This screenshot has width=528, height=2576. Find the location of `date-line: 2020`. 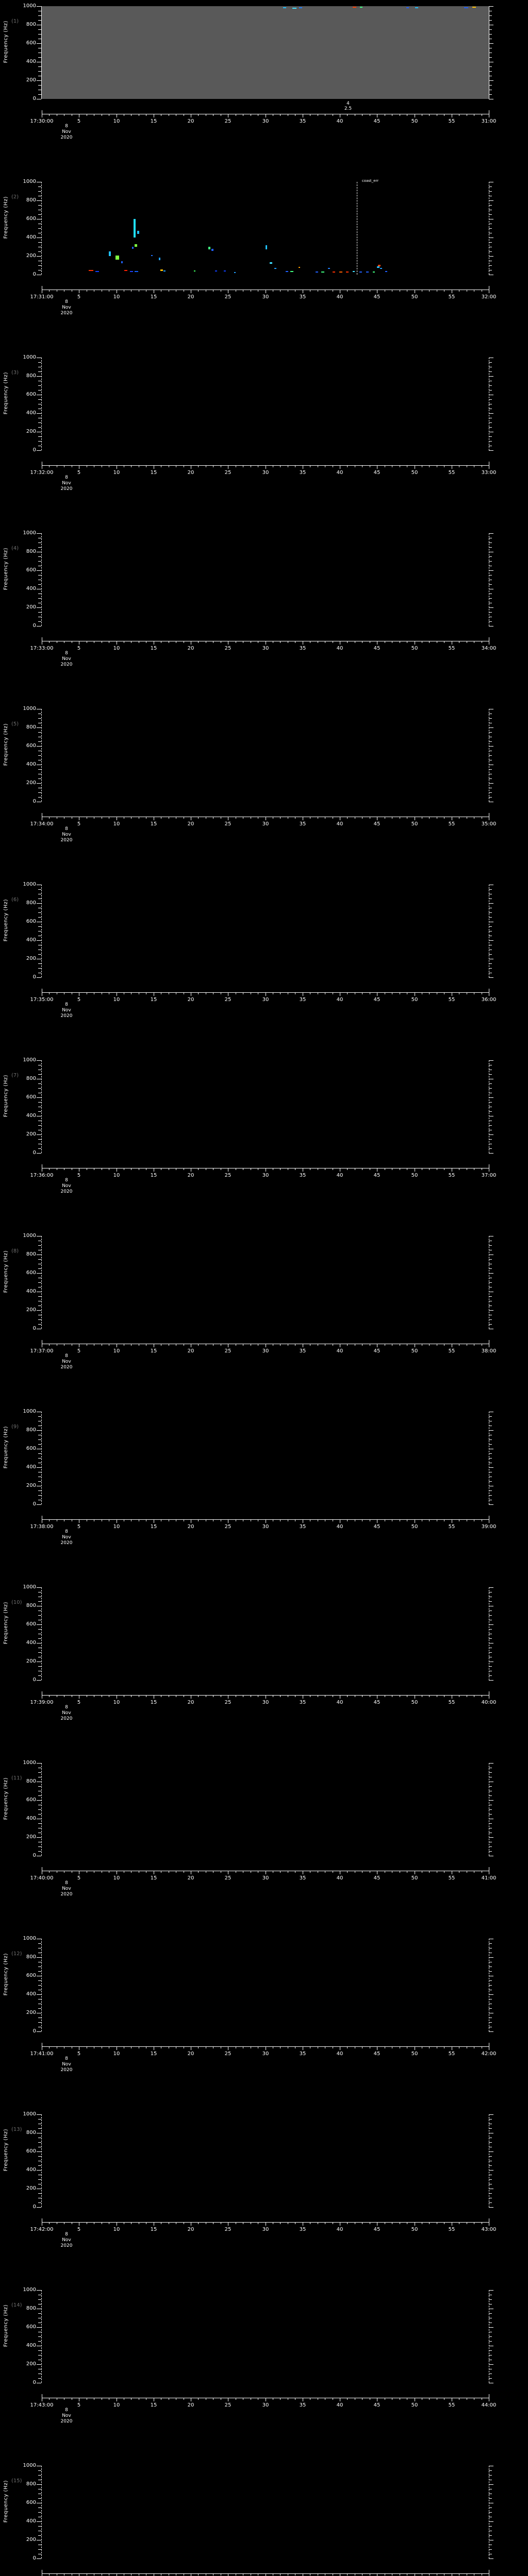

date-line: 2020 is located at coordinates (66, 137).